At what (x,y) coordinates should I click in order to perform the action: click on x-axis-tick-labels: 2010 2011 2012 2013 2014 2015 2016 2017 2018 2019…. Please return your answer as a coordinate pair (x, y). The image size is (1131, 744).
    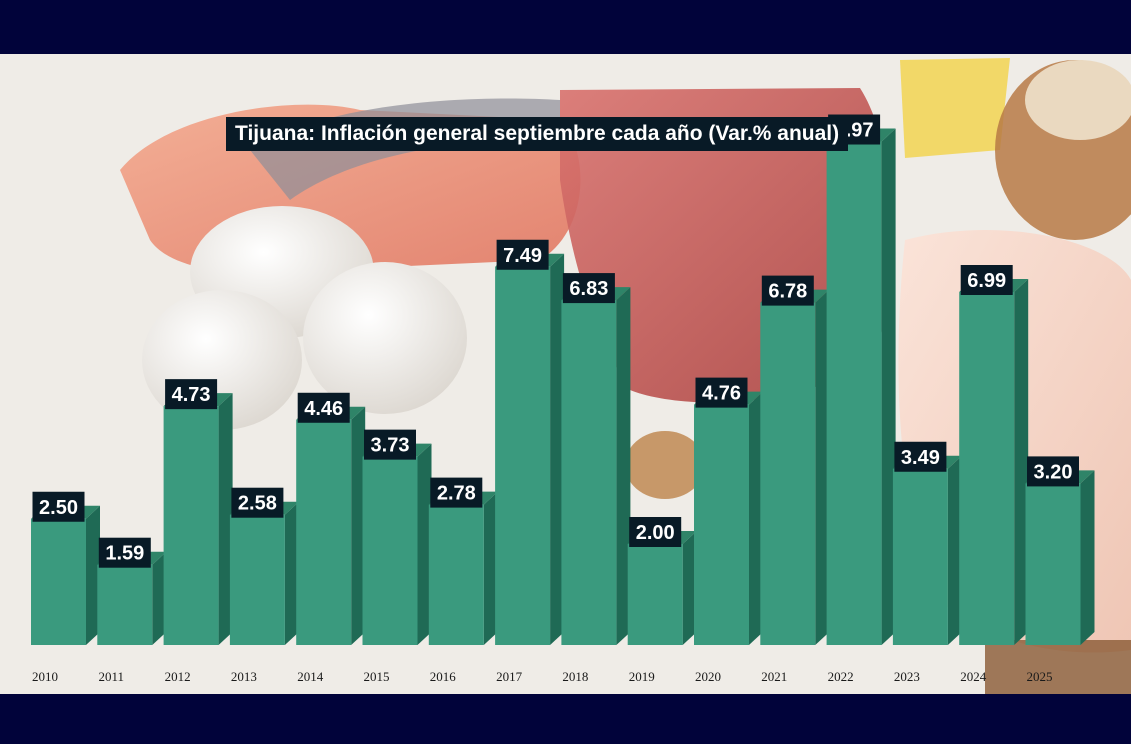
    Looking at the image, I should click on (542, 676).